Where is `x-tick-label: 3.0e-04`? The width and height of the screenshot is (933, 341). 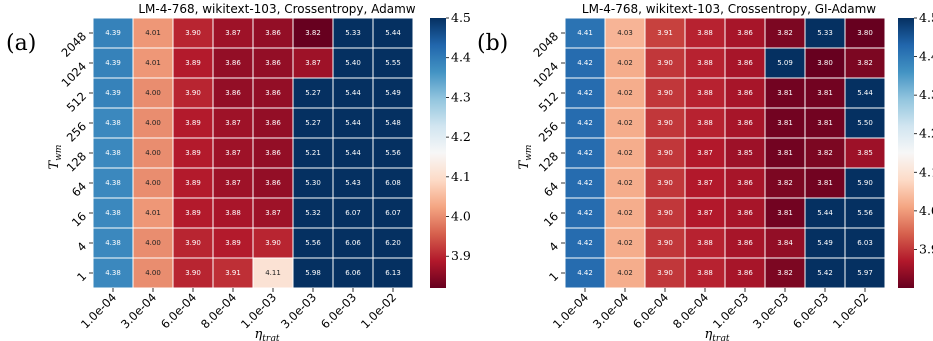 x-tick-label: 3.0e-04 is located at coordinates (610, 310).